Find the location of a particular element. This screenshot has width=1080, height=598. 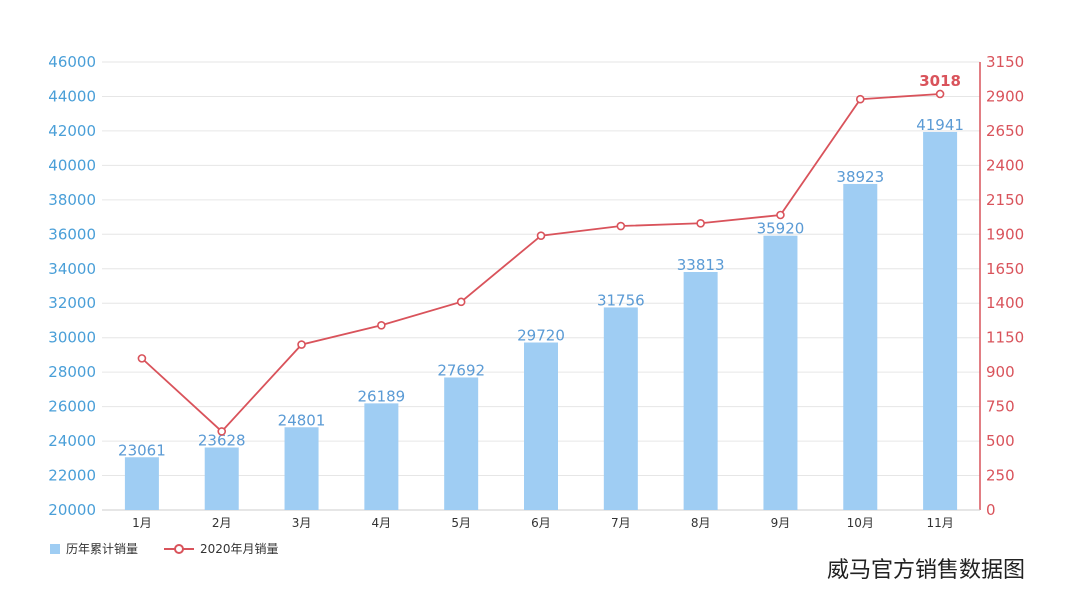

legend-line-swatch is located at coordinates (179, 548).